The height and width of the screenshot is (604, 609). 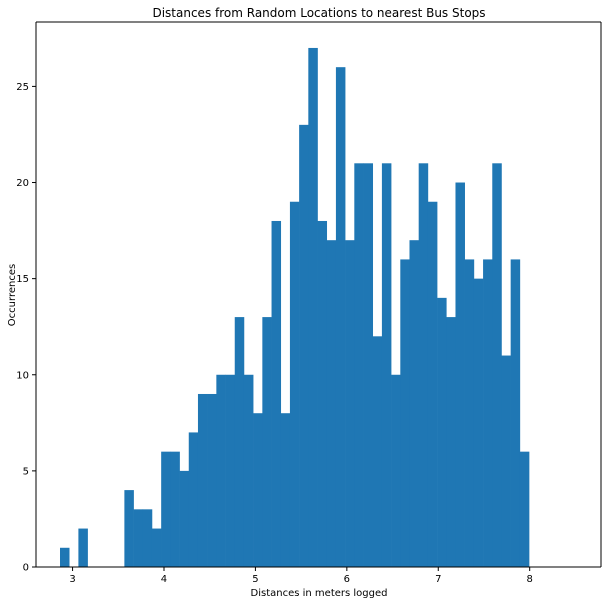 I want to click on x-tick-label: 5, so click(x=255, y=579).